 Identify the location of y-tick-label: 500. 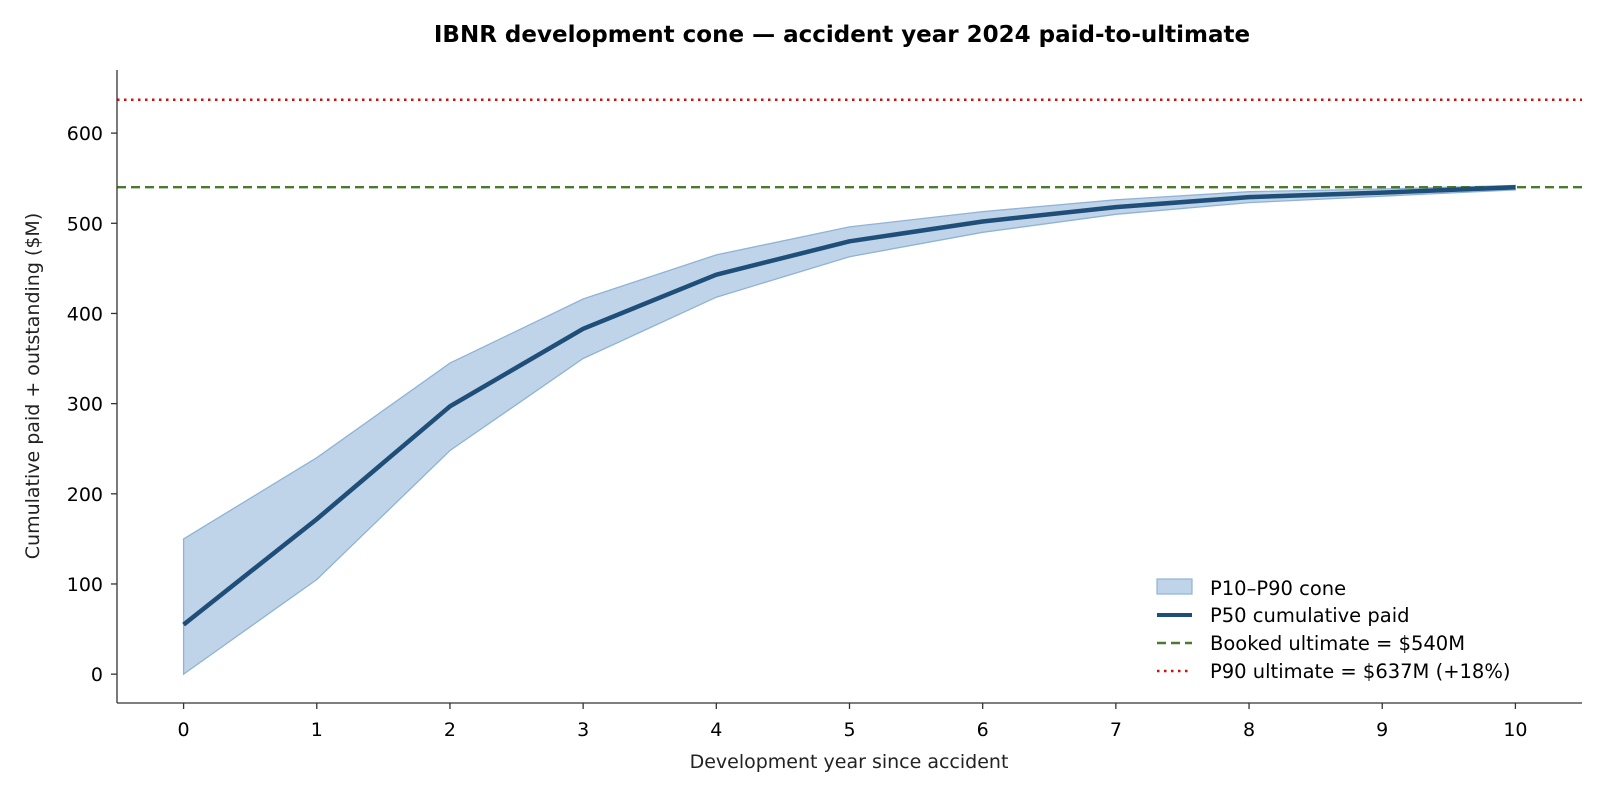
(85, 224).